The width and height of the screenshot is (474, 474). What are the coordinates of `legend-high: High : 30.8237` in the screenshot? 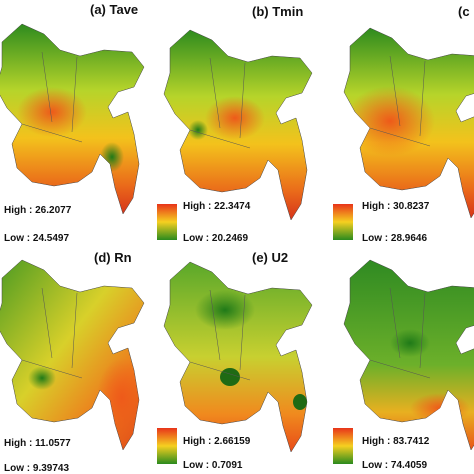 It's located at (396, 206).